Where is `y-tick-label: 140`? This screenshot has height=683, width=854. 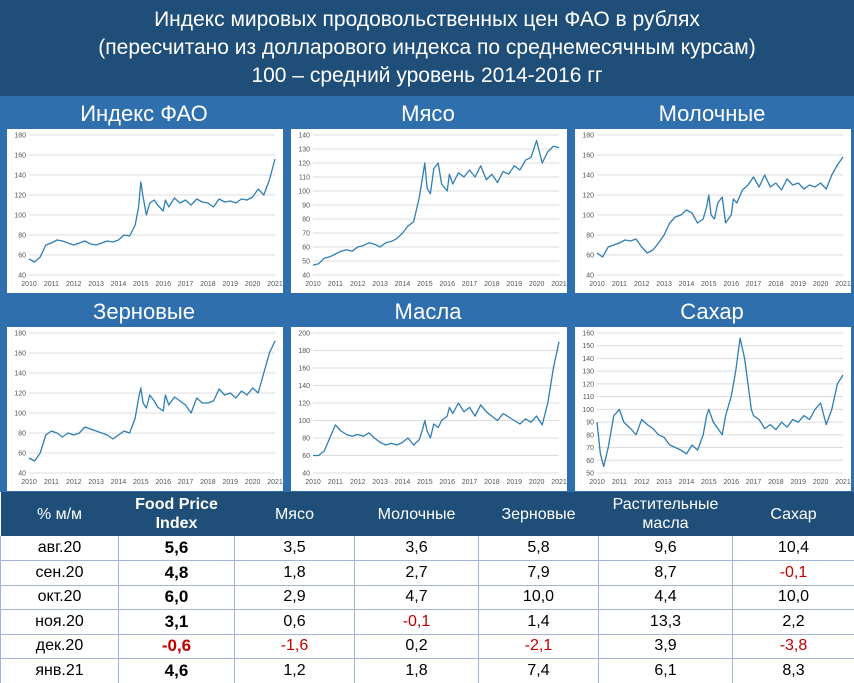 y-tick-label: 140 is located at coordinates (20, 374).